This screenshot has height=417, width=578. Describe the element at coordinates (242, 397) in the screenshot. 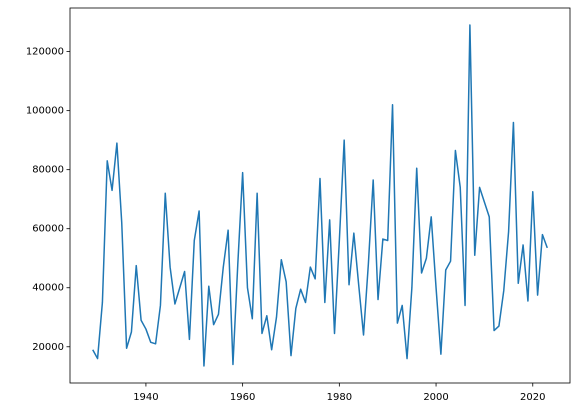

I see `x-tick-label: 1960` at that location.